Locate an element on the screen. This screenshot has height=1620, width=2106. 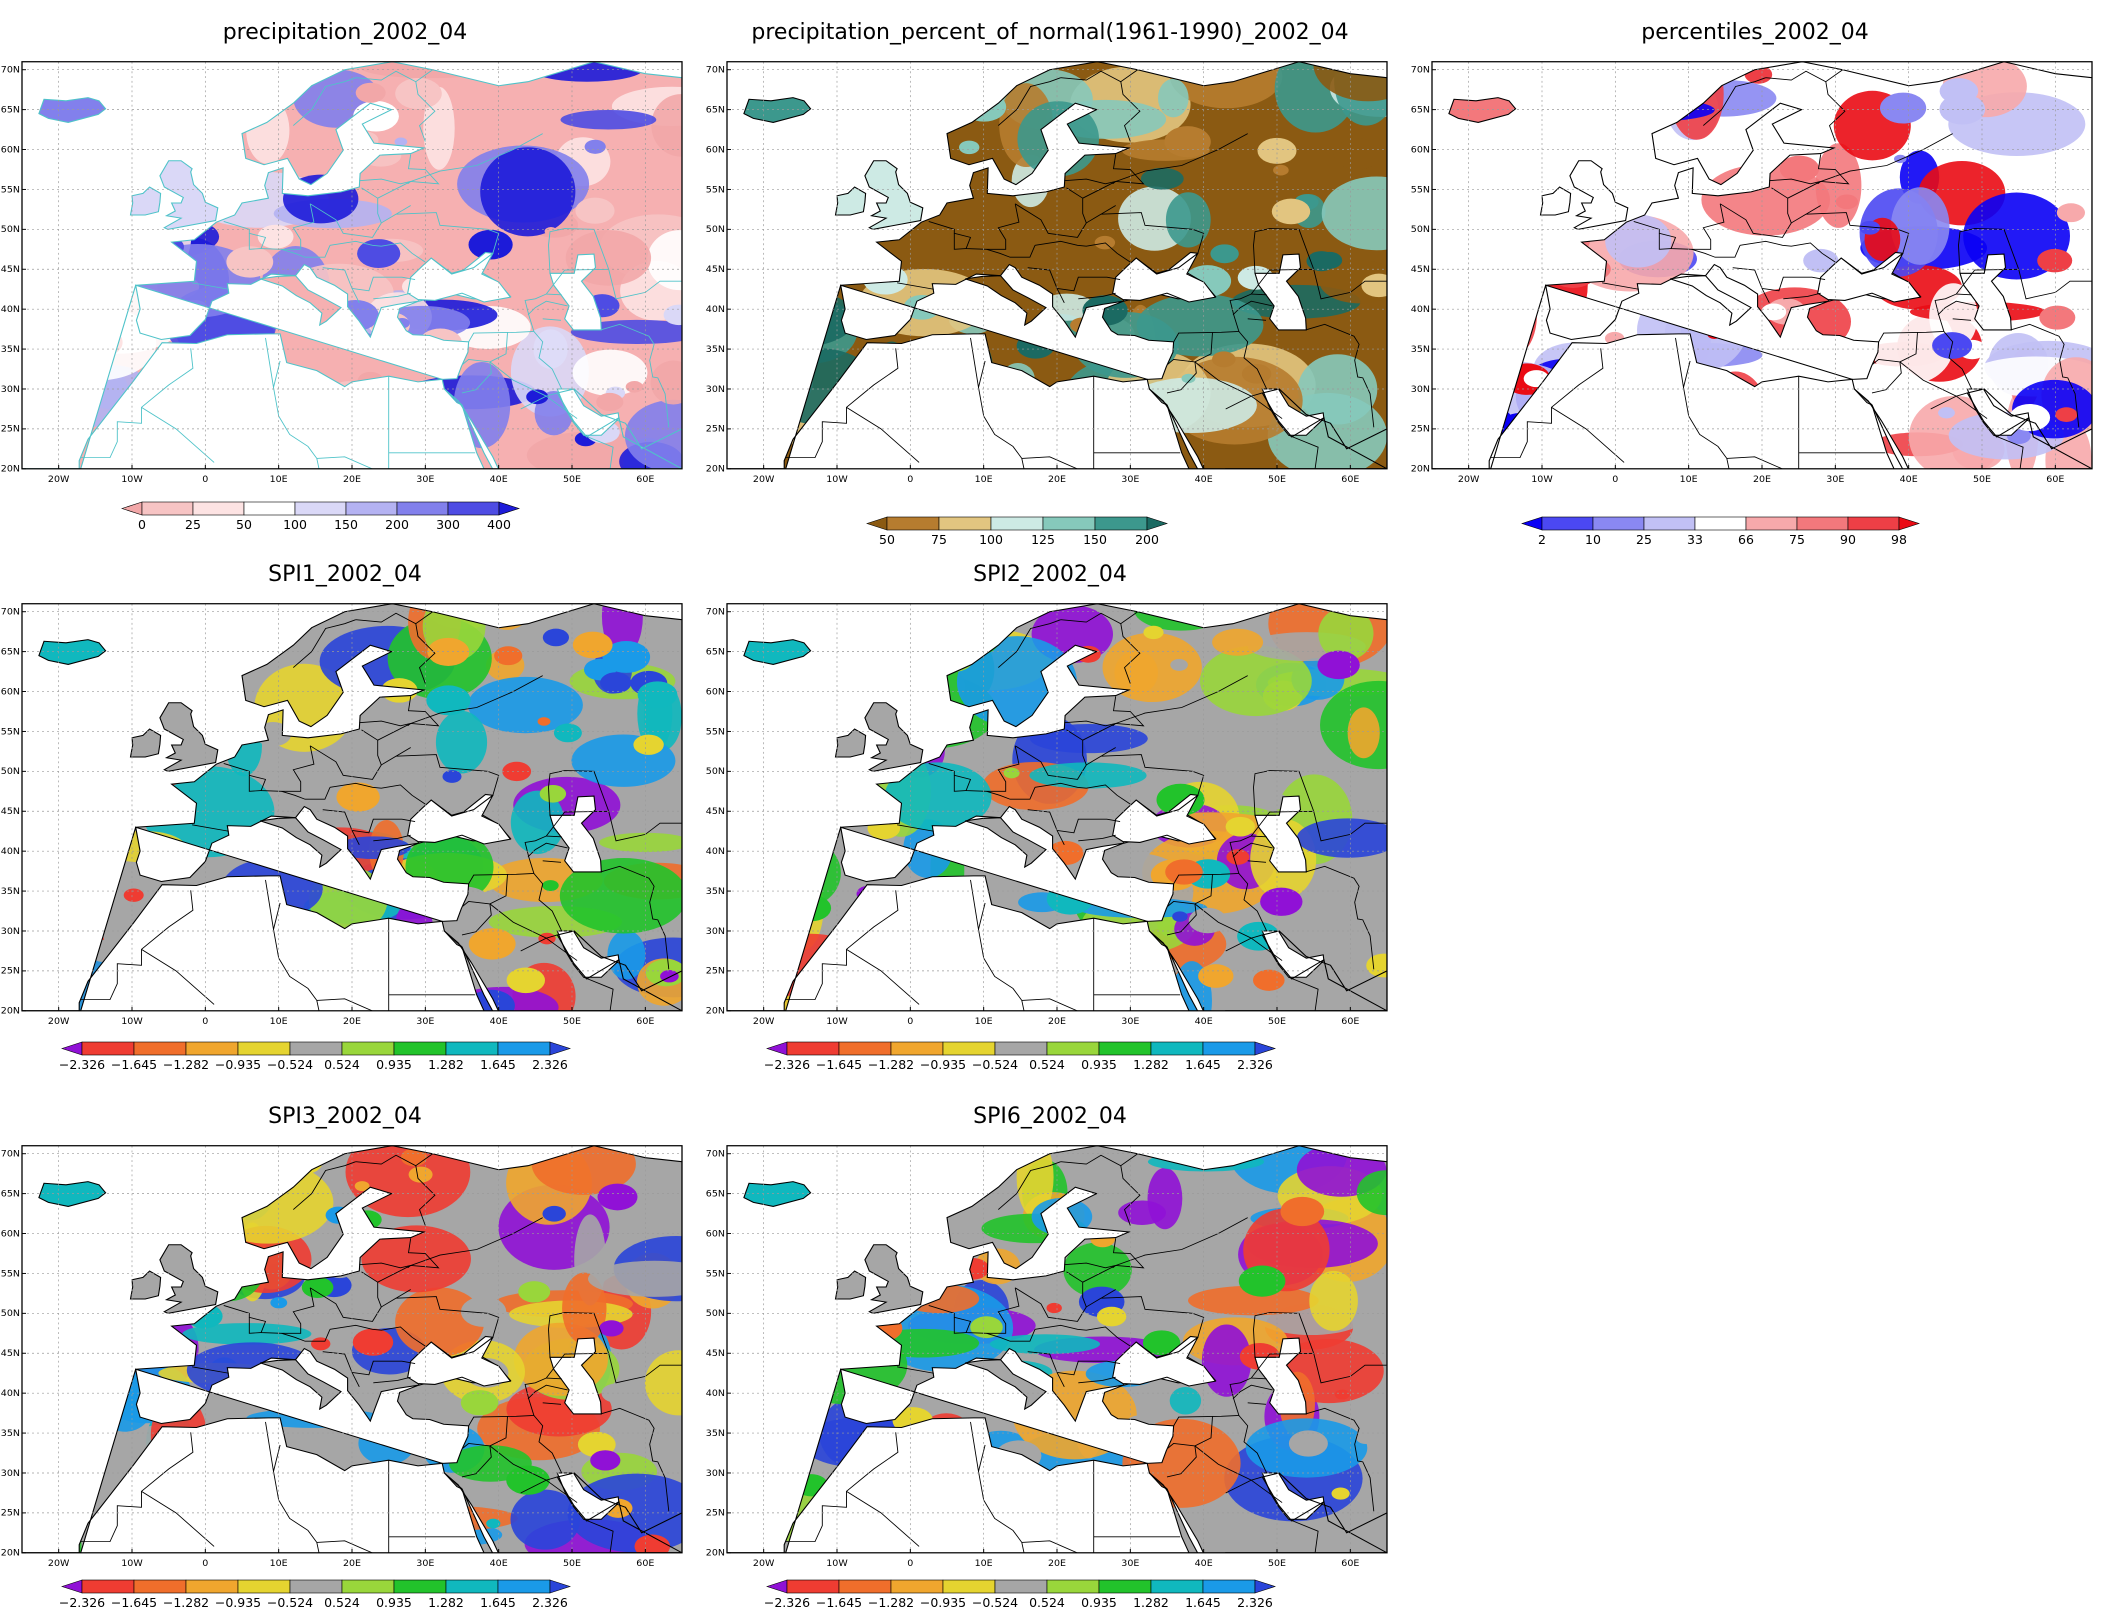
colorbar-left-arrow is located at coordinates (72, 1048).